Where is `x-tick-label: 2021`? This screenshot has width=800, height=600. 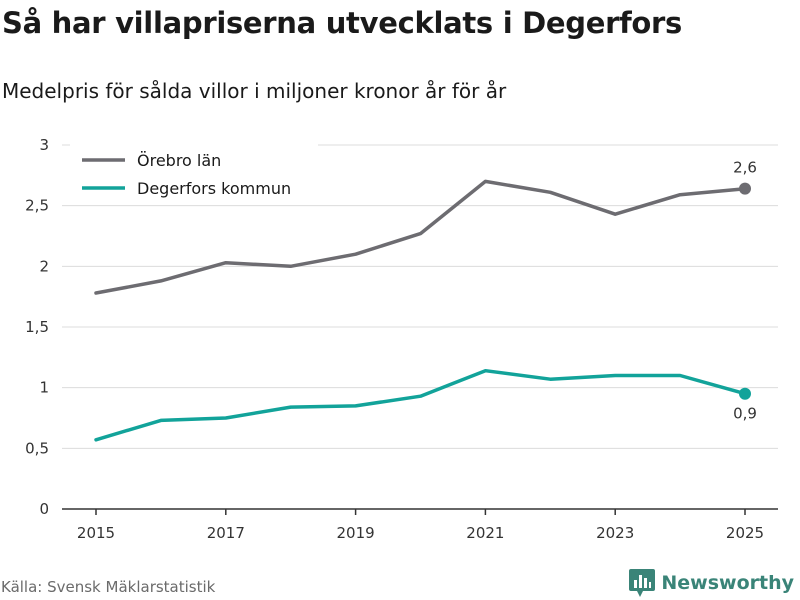 x-tick-label: 2021 is located at coordinates (485, 533).